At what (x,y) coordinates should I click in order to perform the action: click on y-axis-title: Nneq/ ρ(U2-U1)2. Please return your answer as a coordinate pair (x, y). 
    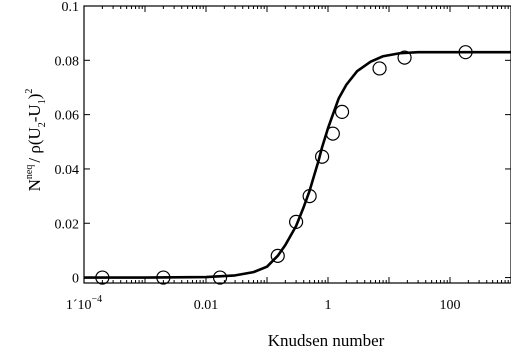
    Looking at the image, I should click on (36, 140).